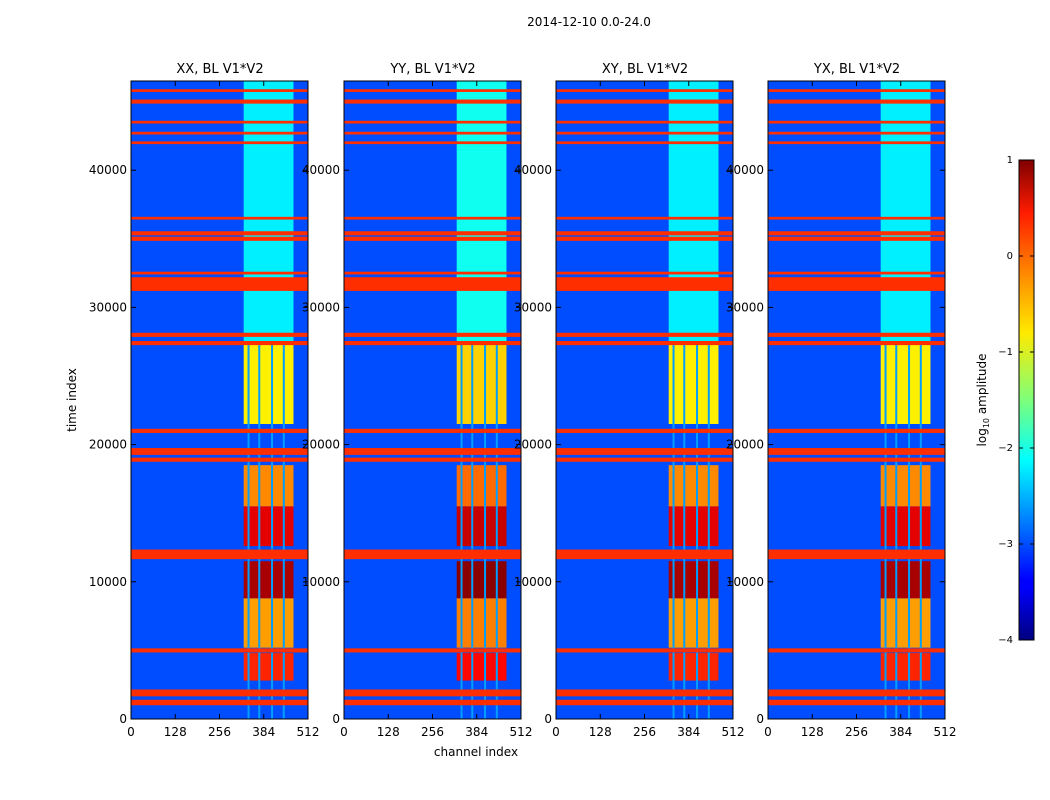 The image size is (1050, 800). I want to click on colorbar-ticks: 1 0 −1 −2 −3 −4, so click(1016, 400).